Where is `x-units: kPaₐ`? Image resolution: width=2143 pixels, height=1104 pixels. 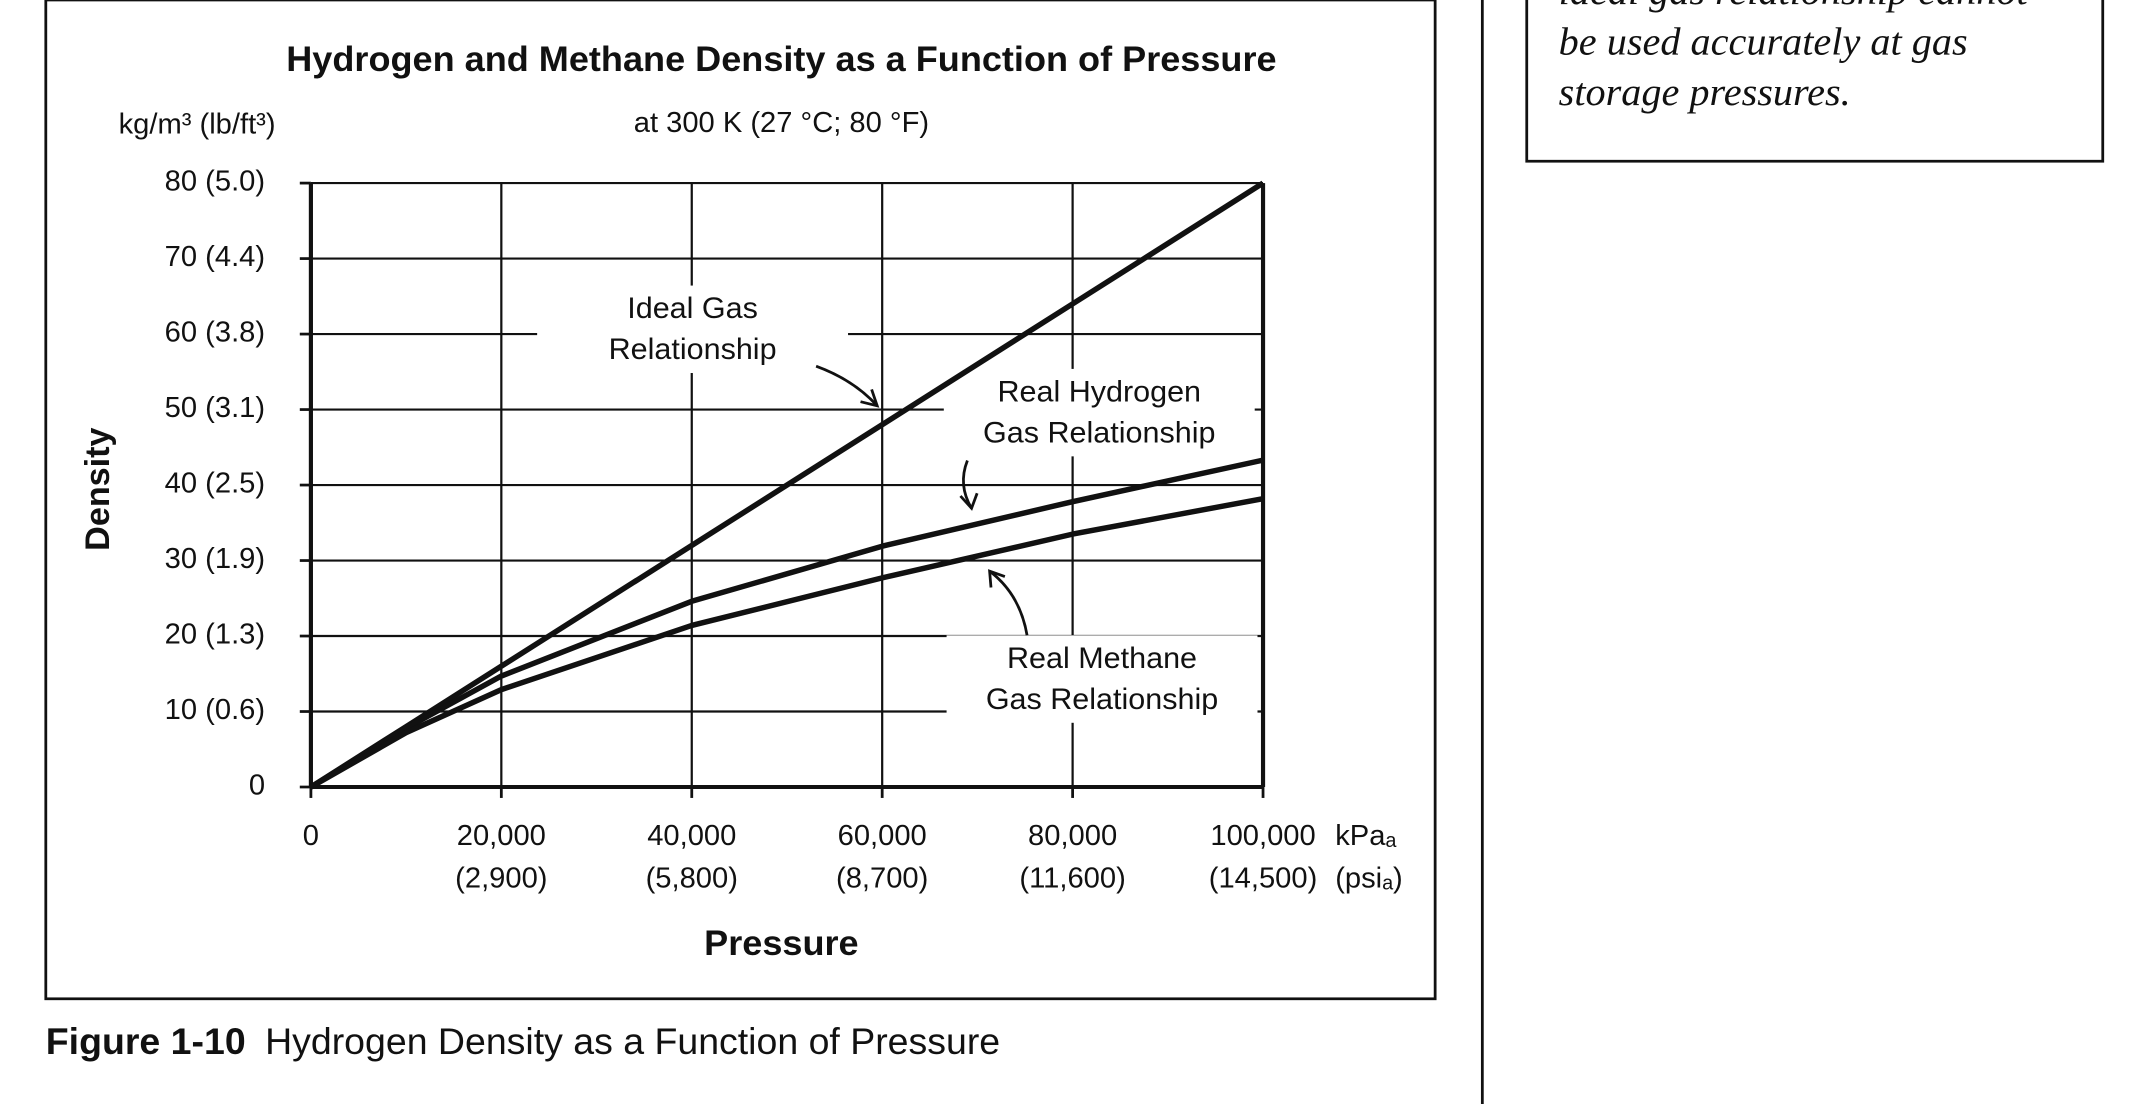 x-units: kPaₐ is located at coordinates (1365, 836).